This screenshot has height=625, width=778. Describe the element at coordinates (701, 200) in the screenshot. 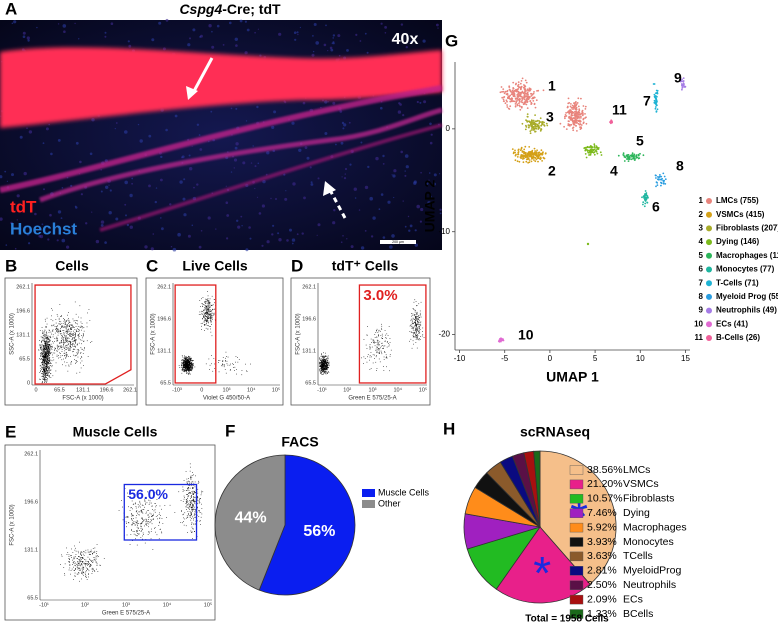

I see `legend-number: 1` at that location.